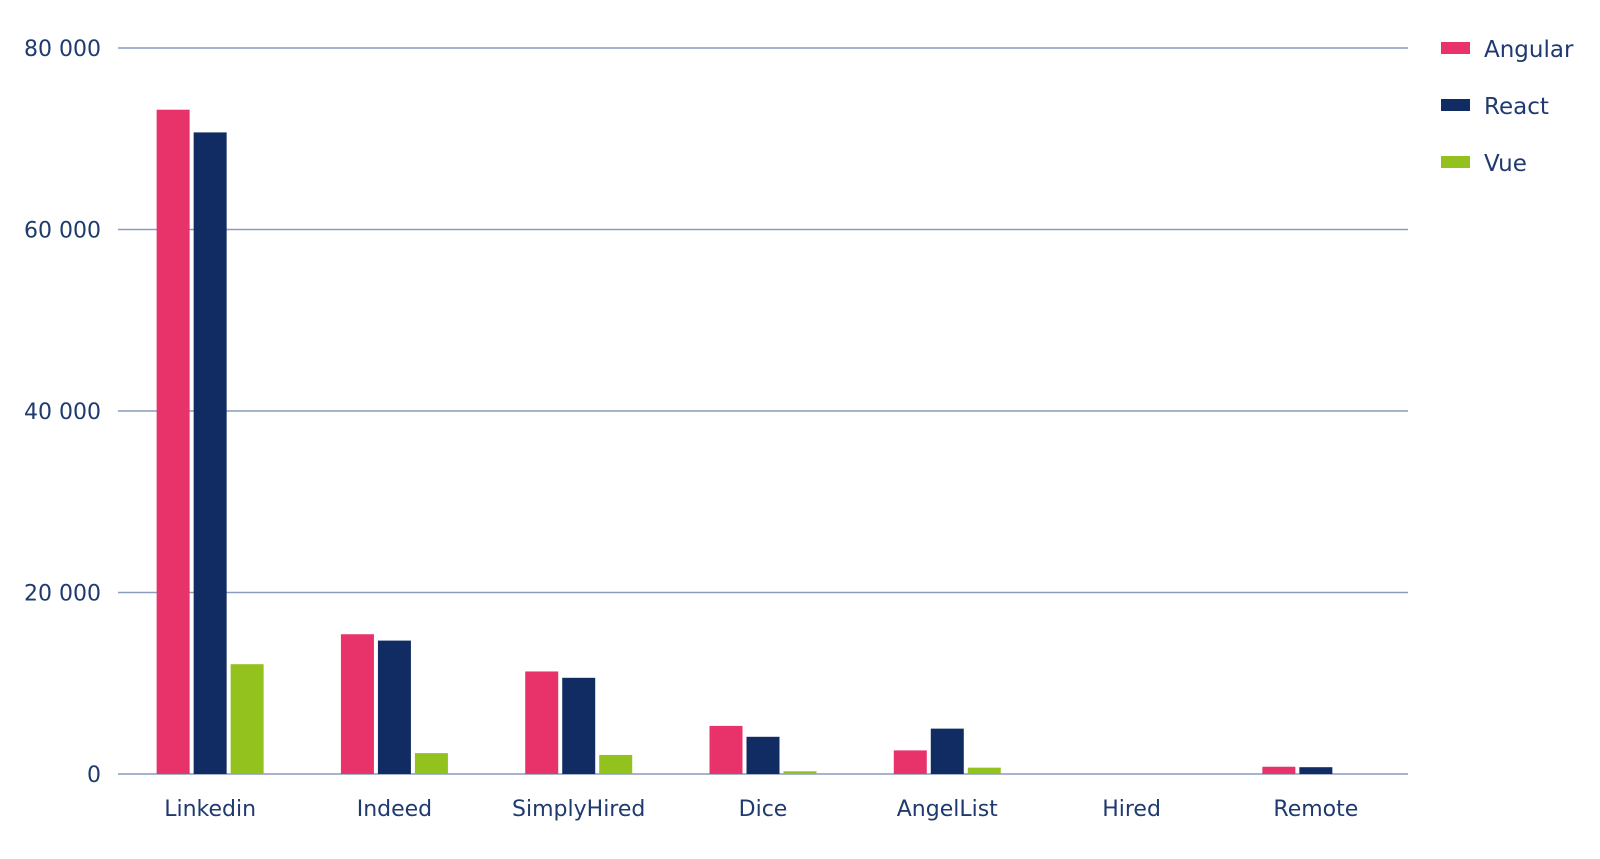 This screenshot has height=859, width=1600. I want to click on legend-label: Angular, so click(1529, 50).